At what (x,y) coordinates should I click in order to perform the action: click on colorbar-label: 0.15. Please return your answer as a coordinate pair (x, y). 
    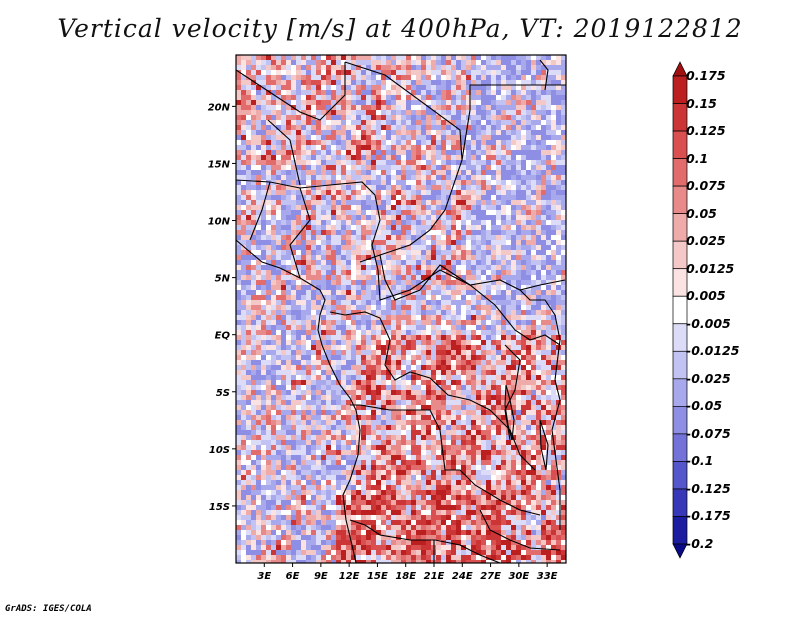
    Looking at the image, I should click on (701, 103).